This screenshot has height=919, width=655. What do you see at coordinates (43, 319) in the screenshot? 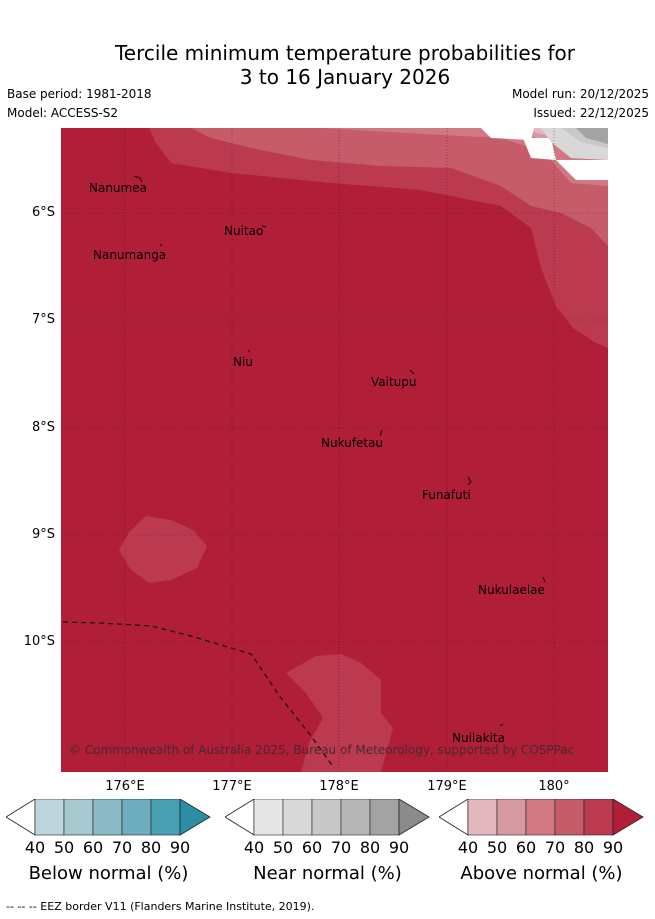
I see `lat-label-7s: 7°S` at bounding box center [43, 319].